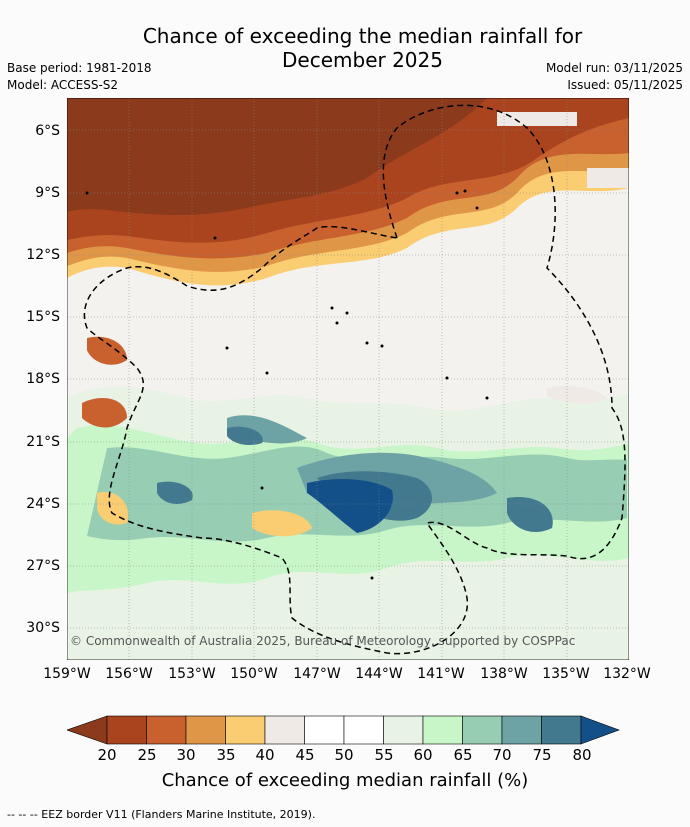  I want to click on meta-left: Base period: 1981-2018 Model: ACCESS-S2, so click(79, 77).